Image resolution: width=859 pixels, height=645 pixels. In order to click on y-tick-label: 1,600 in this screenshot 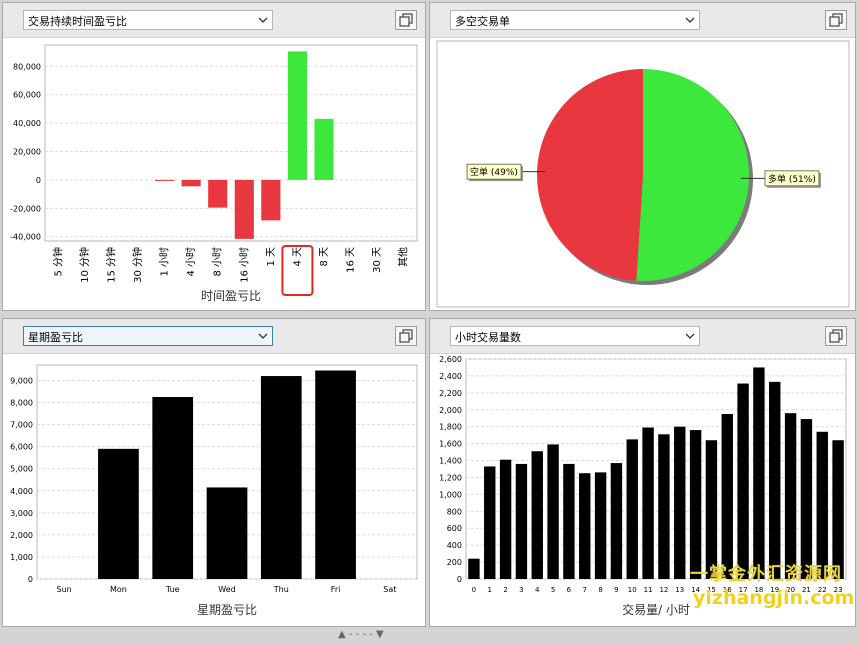, I will do `click(450, 444)`.